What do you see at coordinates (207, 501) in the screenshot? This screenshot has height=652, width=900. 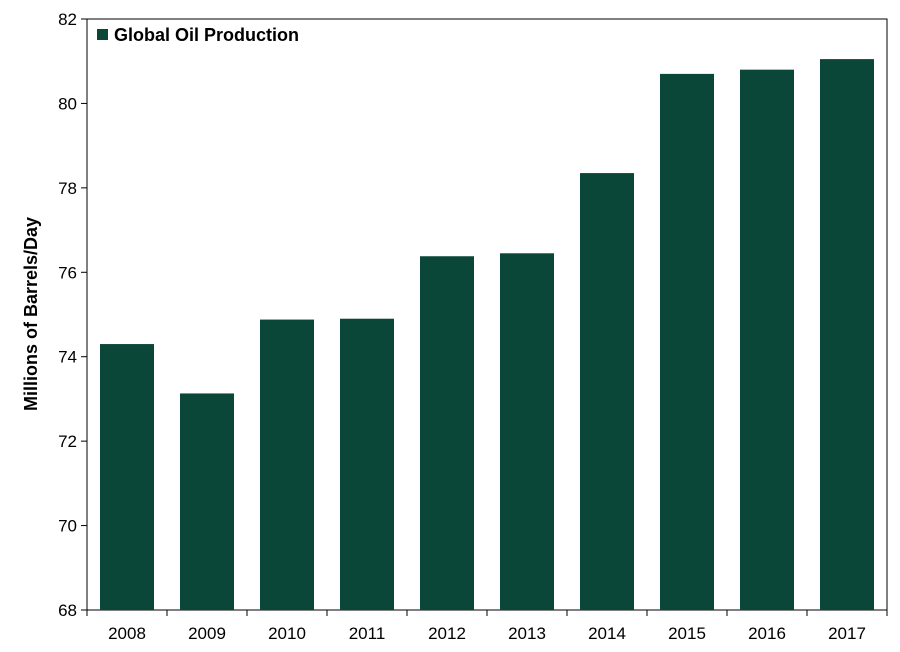 I see `bar-2009` at bounding box center [207, 501].